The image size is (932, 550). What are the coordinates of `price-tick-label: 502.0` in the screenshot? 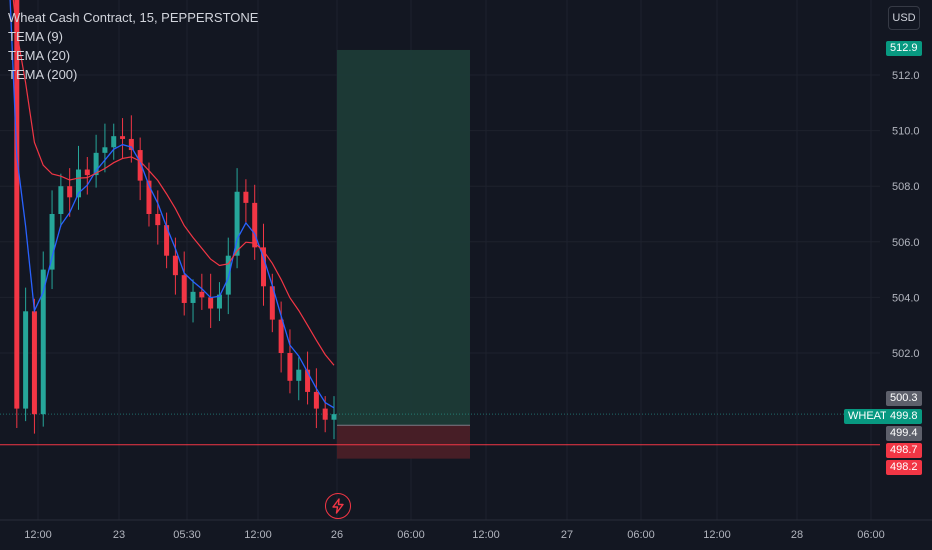 It's located at (906, 354).